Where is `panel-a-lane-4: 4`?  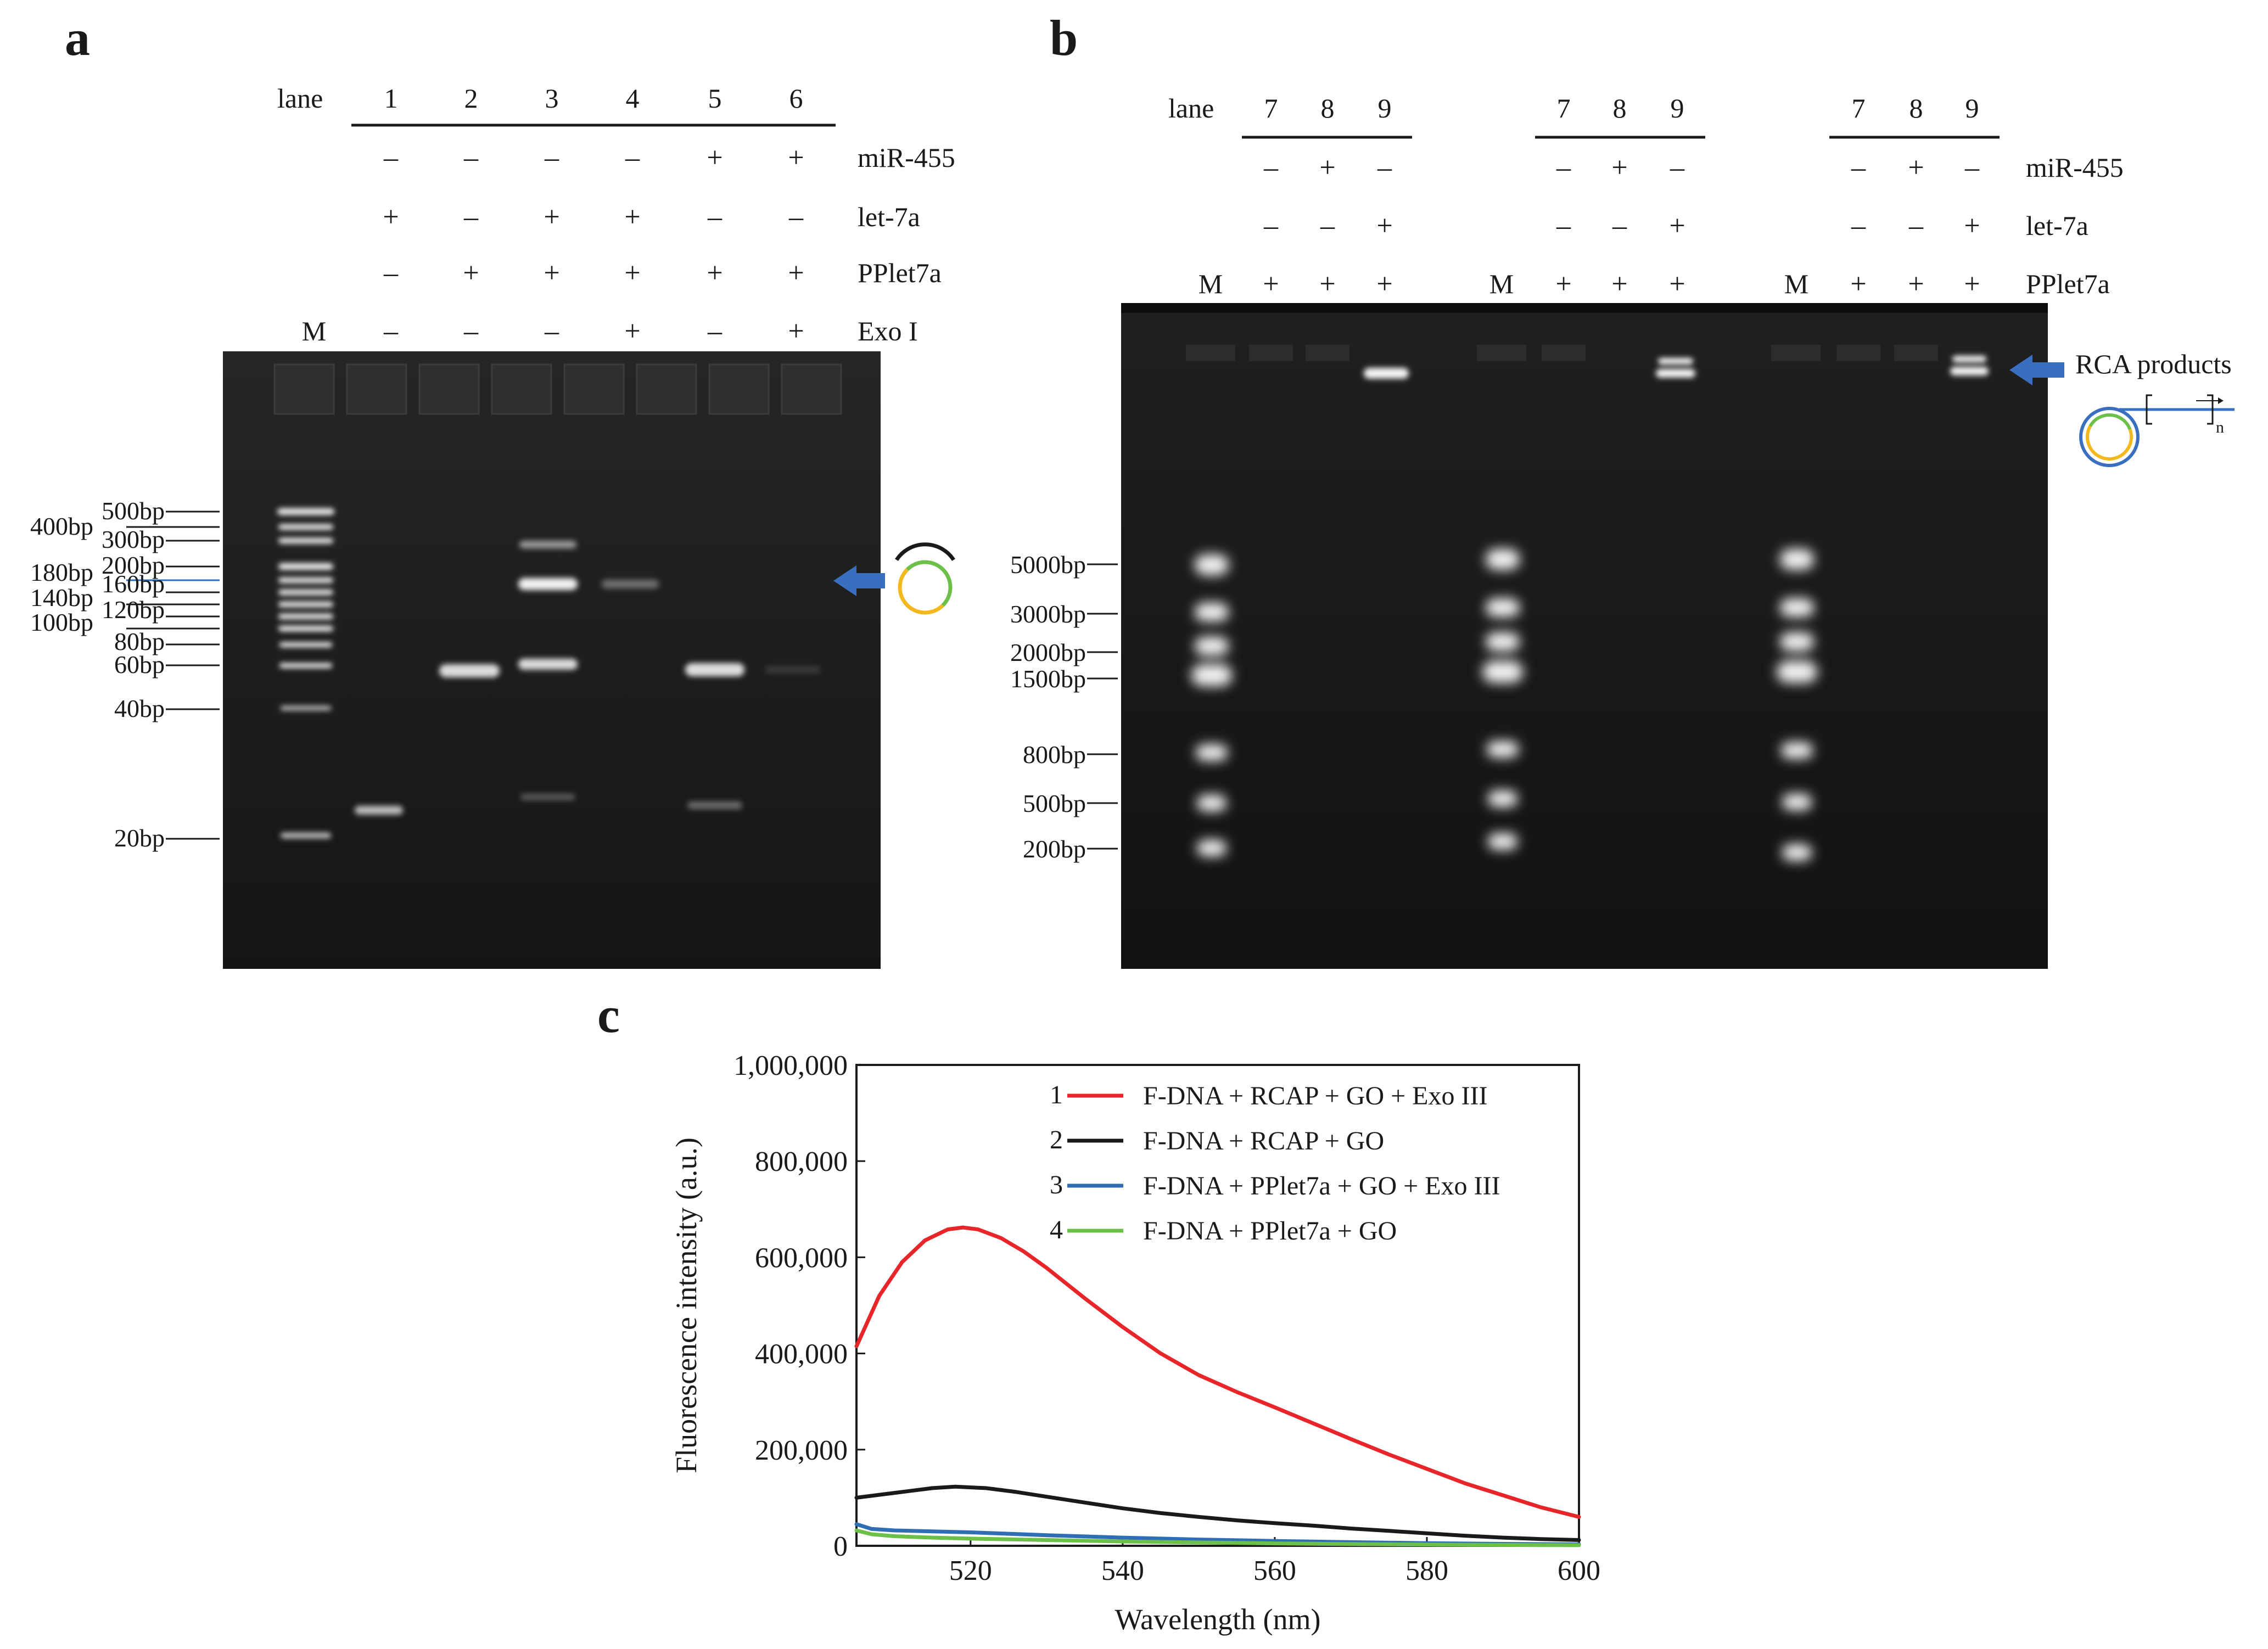
panel-a-lane-4: 4 is located at coordinates (633, 98).